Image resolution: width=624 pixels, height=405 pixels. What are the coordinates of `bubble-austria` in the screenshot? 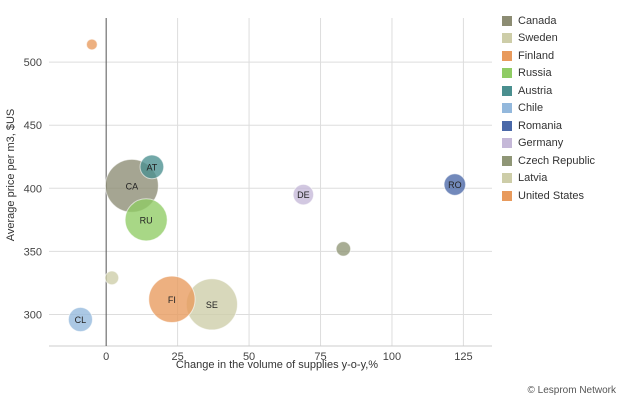 It's located at (152, 167).